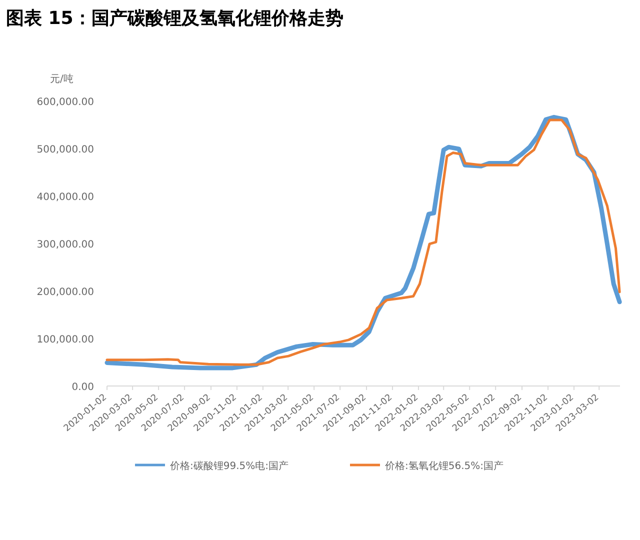  What do you see at coordinates (65, 197) in the screenshot?
I see `y-tick-label: 400,000.00` at bounding box center [65, 197].